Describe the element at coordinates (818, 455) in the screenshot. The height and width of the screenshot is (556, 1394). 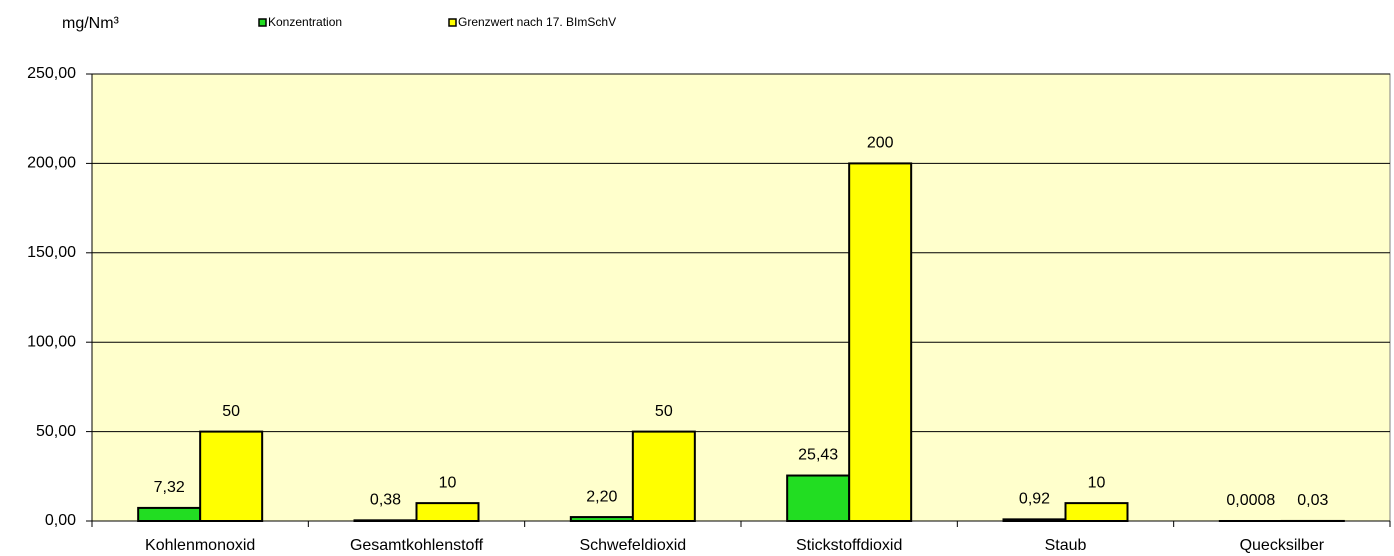
I see `data-label: 25,43` at that location.